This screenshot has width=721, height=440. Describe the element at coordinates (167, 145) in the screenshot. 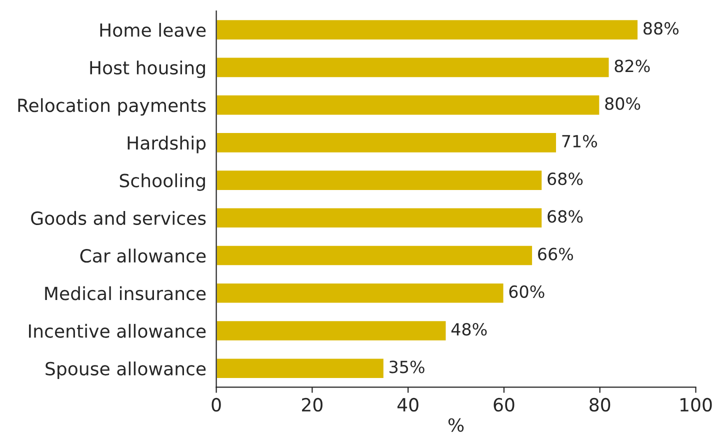

I see `y-tick-label: Hardship` at that location.